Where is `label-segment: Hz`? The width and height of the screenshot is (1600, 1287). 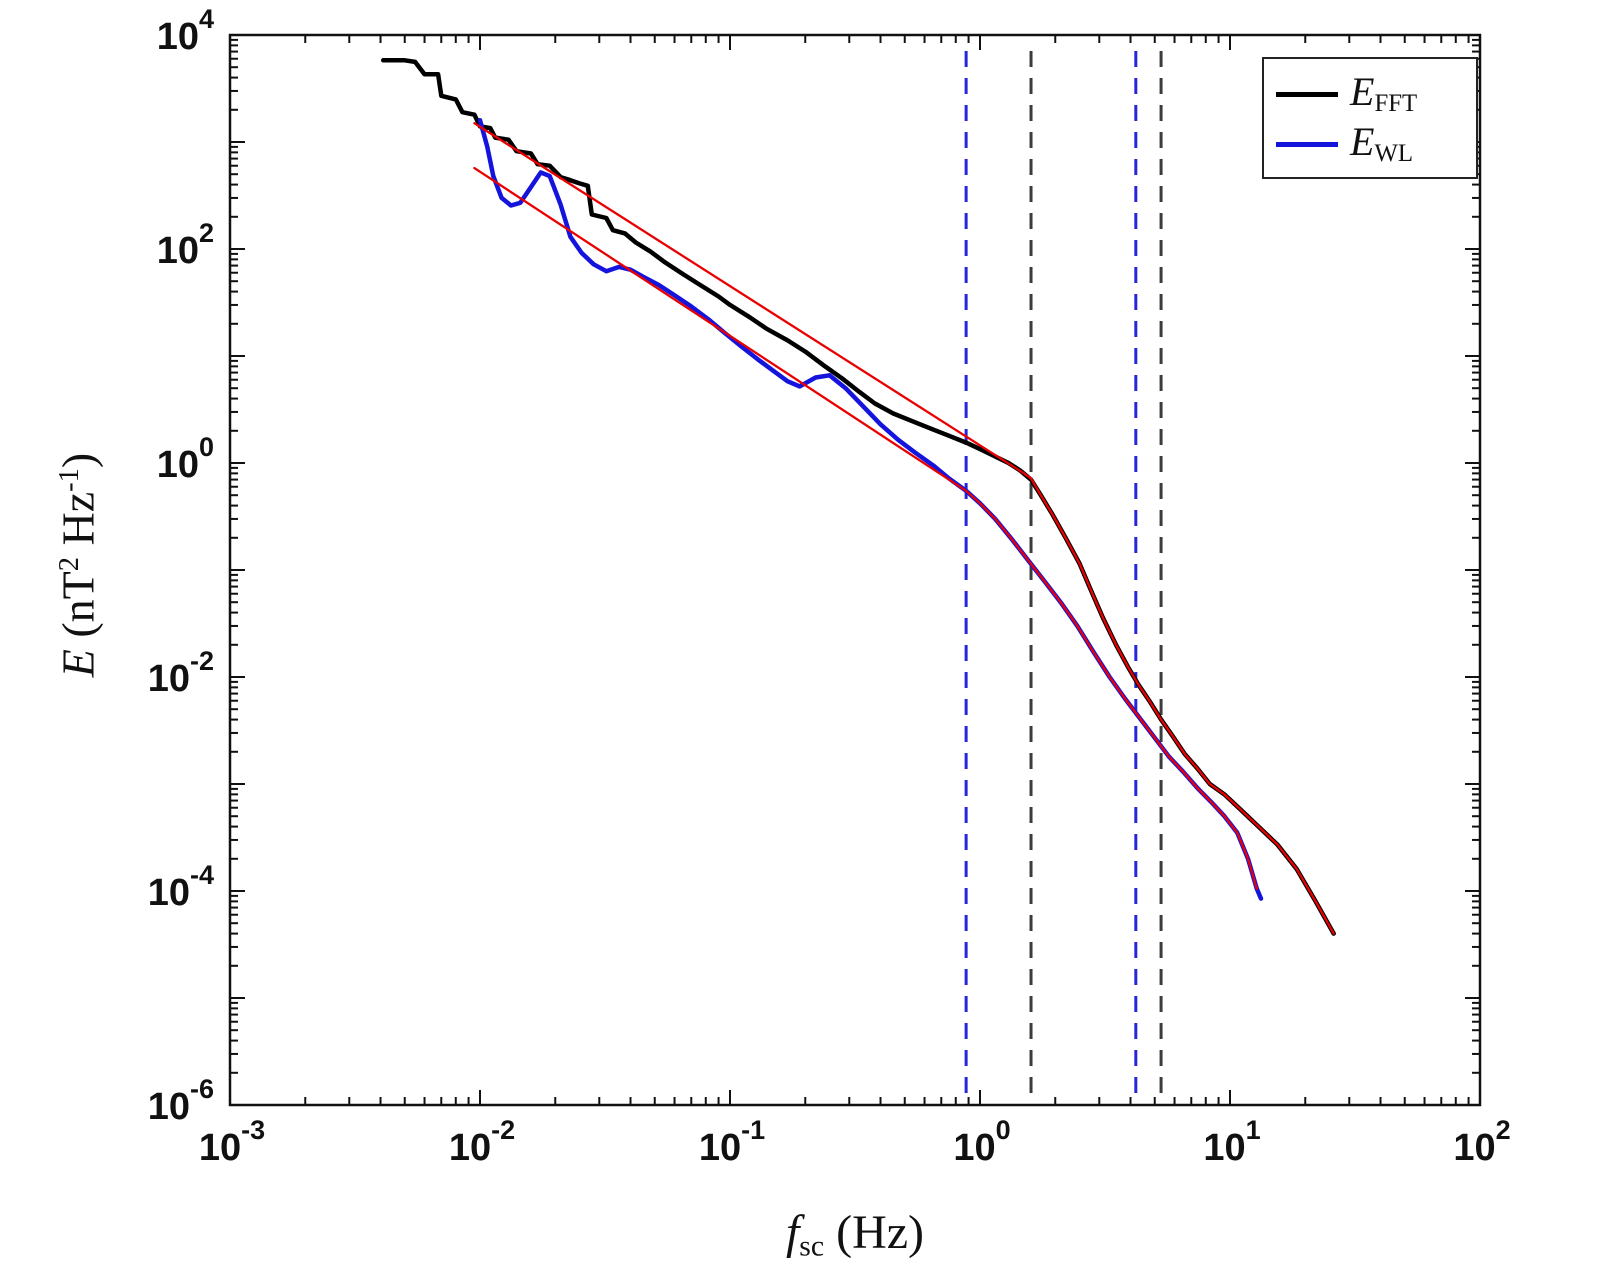
label-segment: Hz is located at coordinates (78, 524).